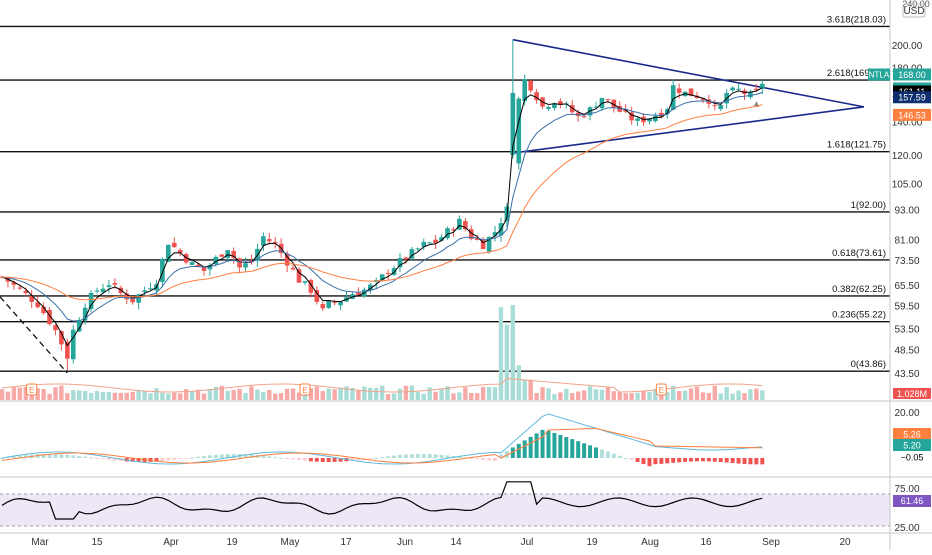 This screenshot has width=932, height=555. What do you see at coordinates (914, 10) in the screenshot?
I see `currency-box` at bounding box center [914, 10].